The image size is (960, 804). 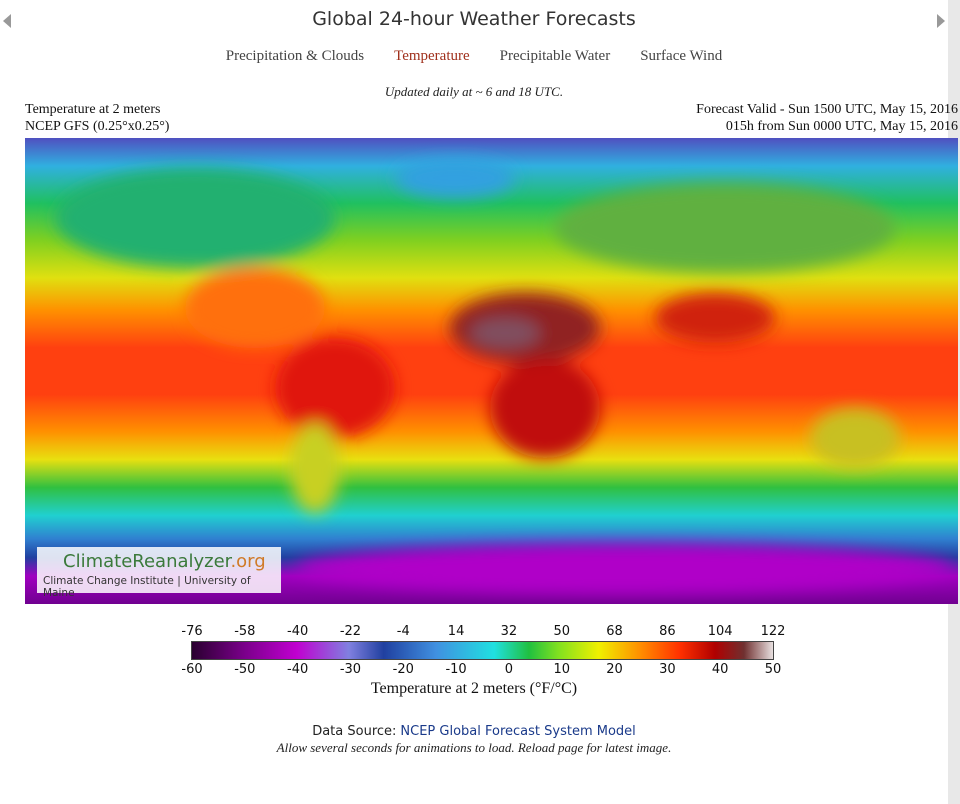 I want to click on info-line: 015h from Sun 0000 UTC, May 15, 2016, so click(x=841, y=126).